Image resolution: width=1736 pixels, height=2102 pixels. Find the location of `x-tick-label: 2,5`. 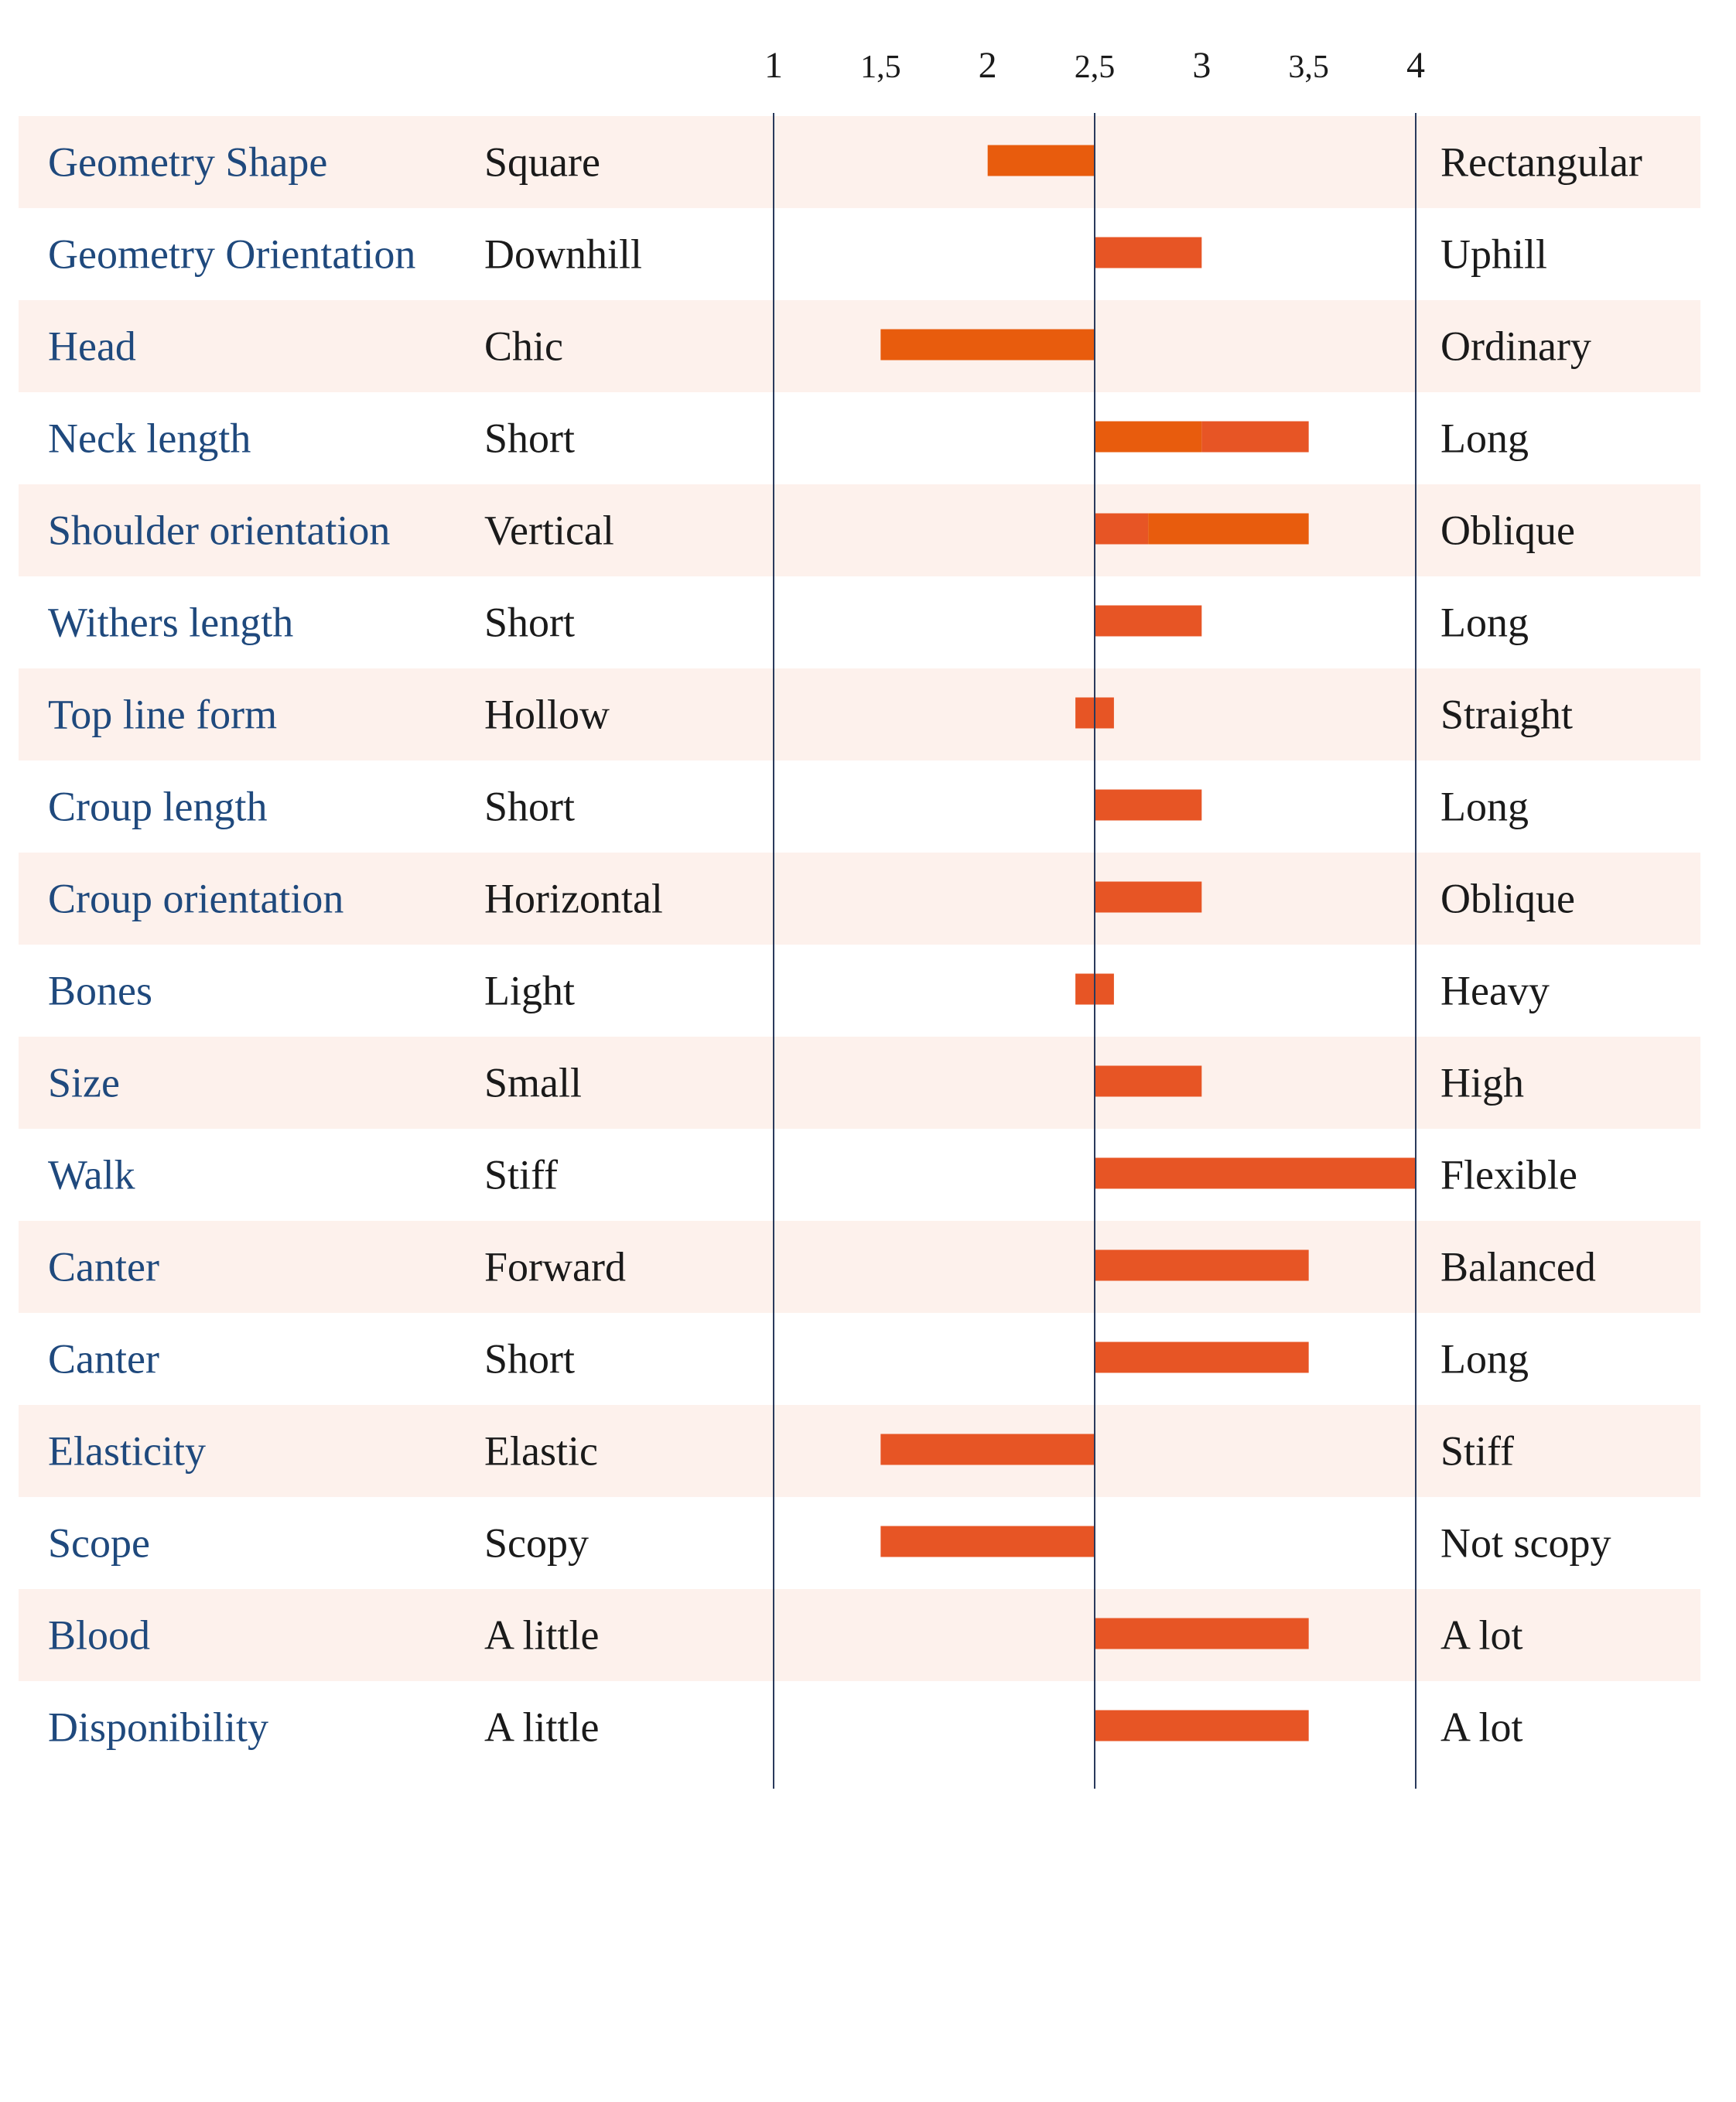

x-tick-label: 2,5 is located at coordinates (1095, 67).